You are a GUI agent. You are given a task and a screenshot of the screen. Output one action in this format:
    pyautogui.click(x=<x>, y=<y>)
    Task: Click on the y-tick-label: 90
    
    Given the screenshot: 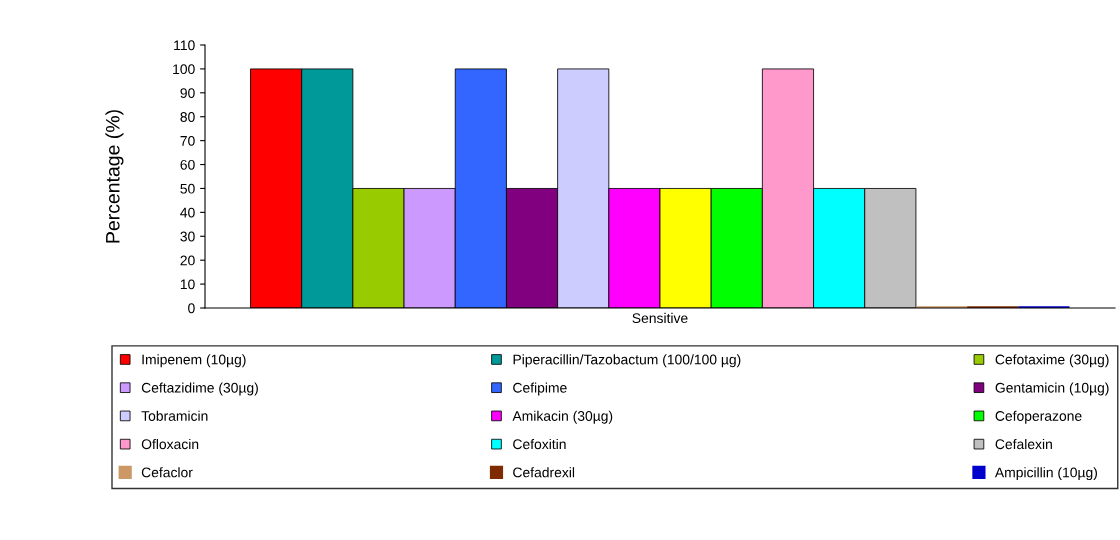 What is the action you would take?
    pyautogui.click(x=187, y=93)
    